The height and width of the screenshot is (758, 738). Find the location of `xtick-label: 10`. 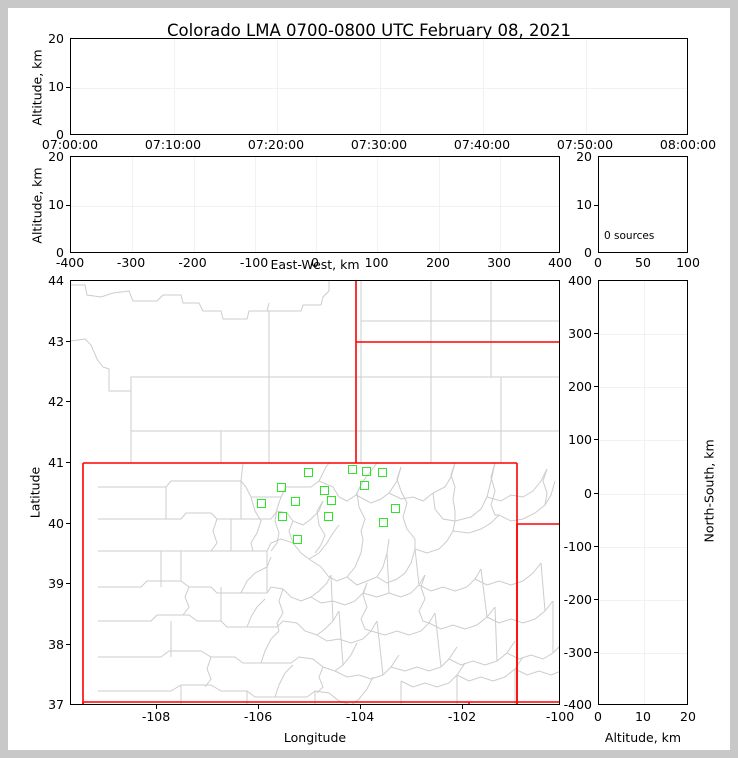

xtick-label: 10 is located at coordinates (643, 716).